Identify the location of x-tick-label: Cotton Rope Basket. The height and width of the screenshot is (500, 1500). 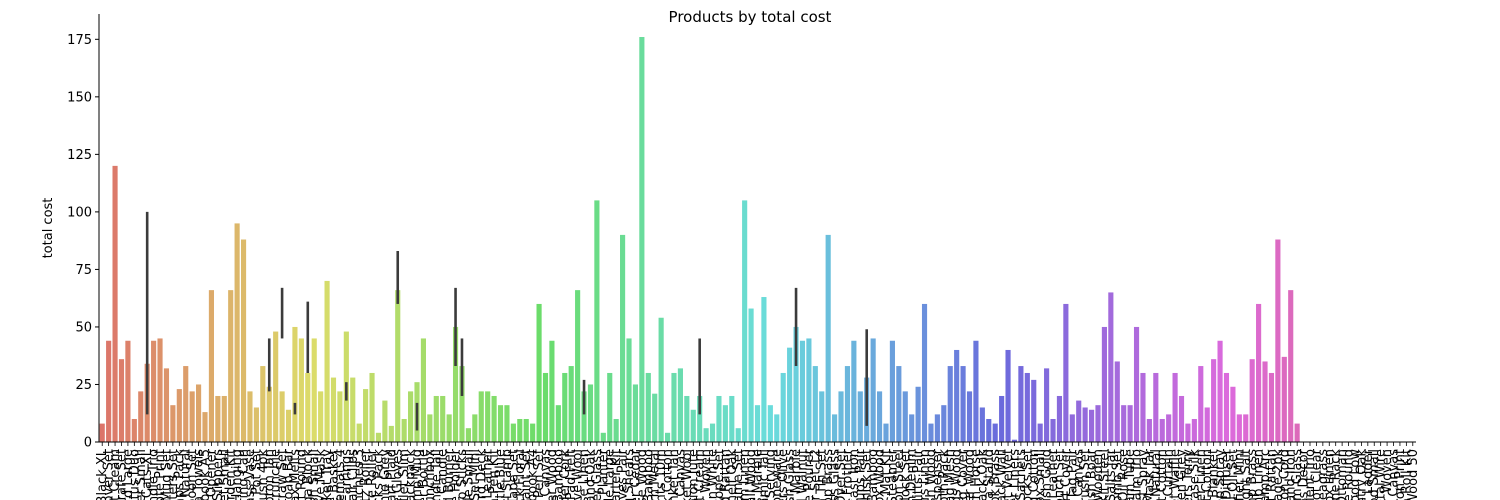
(333, 474).